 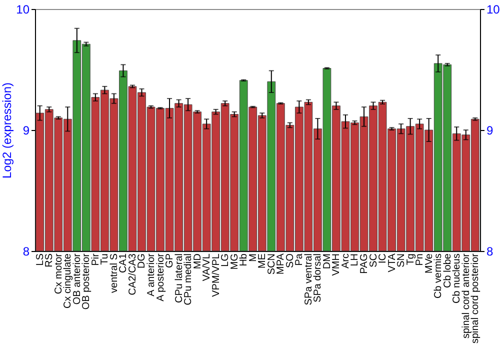 What do you see at coordinates (105, 259) in the screenshot?
I see `x-tick-label: Tu` at bounding box center [105, 259].